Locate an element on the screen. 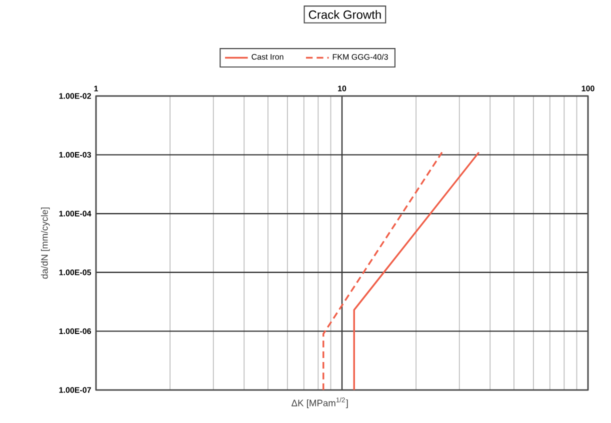 The width and height of the screenshot is (611, 423). x-tick-label: 100 is located at coordinates (588, 89).